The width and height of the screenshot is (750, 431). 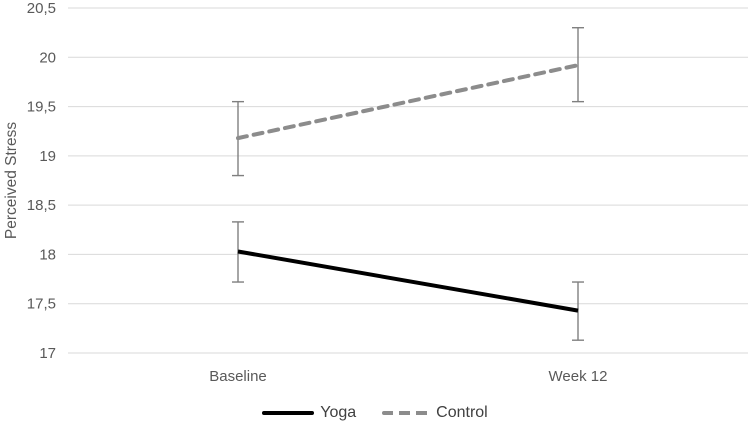 What do you see at coordinates (47, 156) in the screenshot?
I see `y-tick-label: 19` at bounding box center [47, 156].